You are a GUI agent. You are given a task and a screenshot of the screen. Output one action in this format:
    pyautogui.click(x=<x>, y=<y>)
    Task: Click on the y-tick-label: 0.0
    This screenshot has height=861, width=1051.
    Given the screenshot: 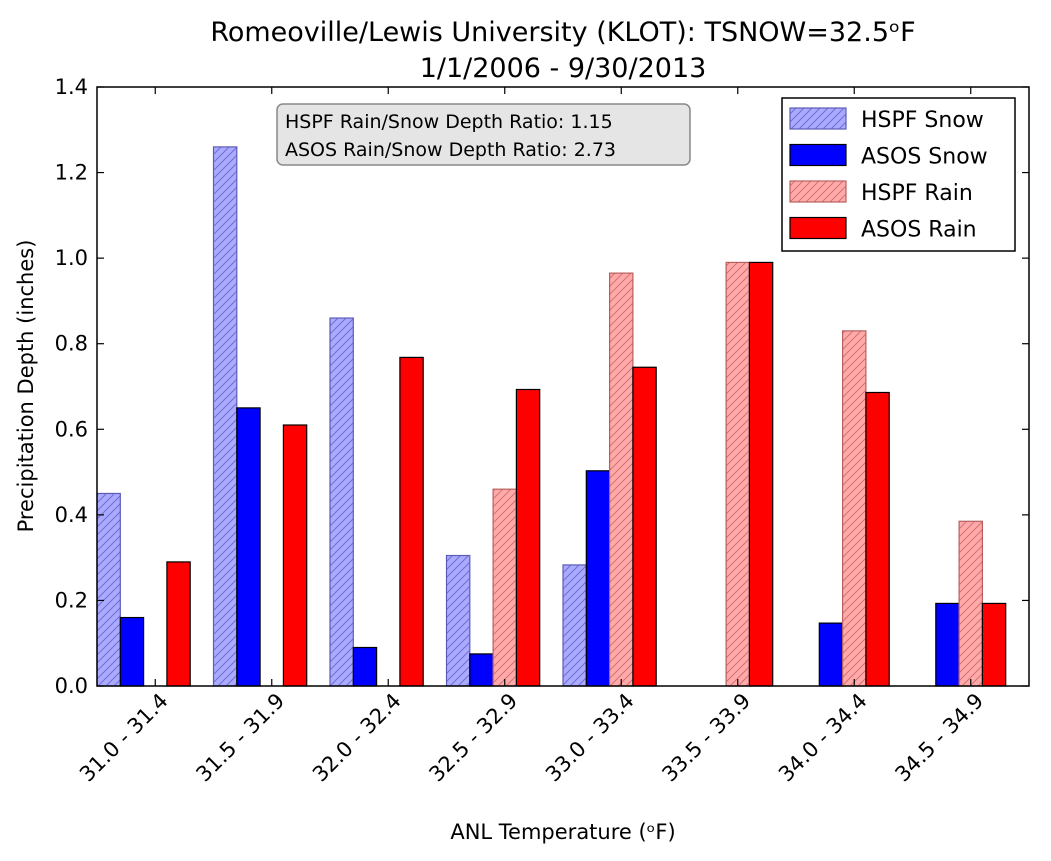 What is the action you would take?
    pyautogui.click(x=71, y=686)
    